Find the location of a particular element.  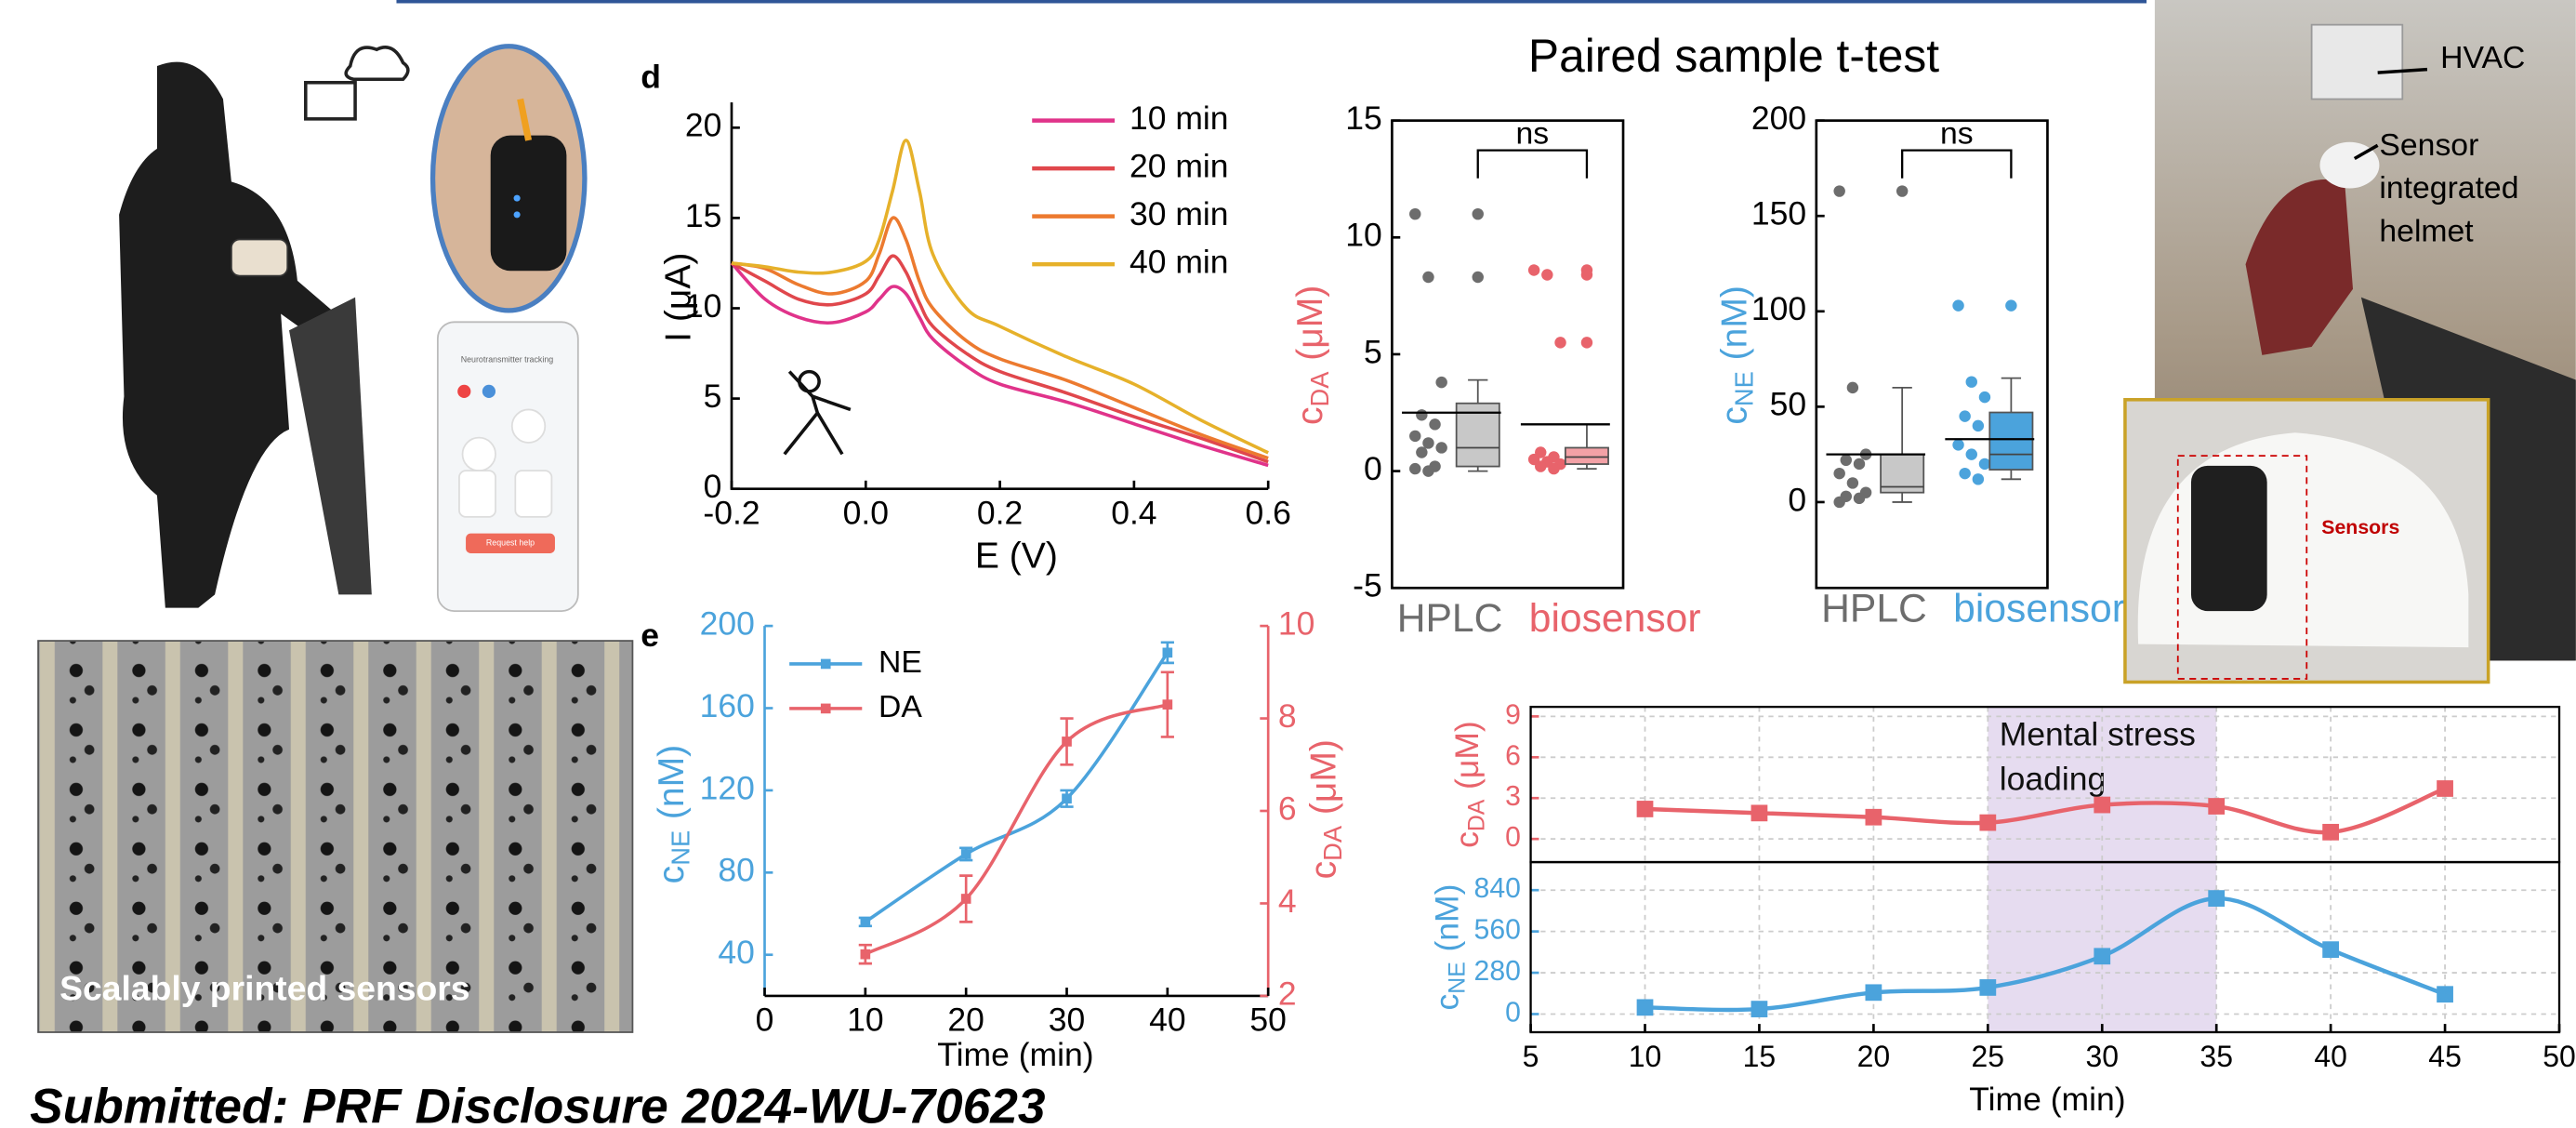

helmet-label: Sensor is located at coordinates (2428, 145).